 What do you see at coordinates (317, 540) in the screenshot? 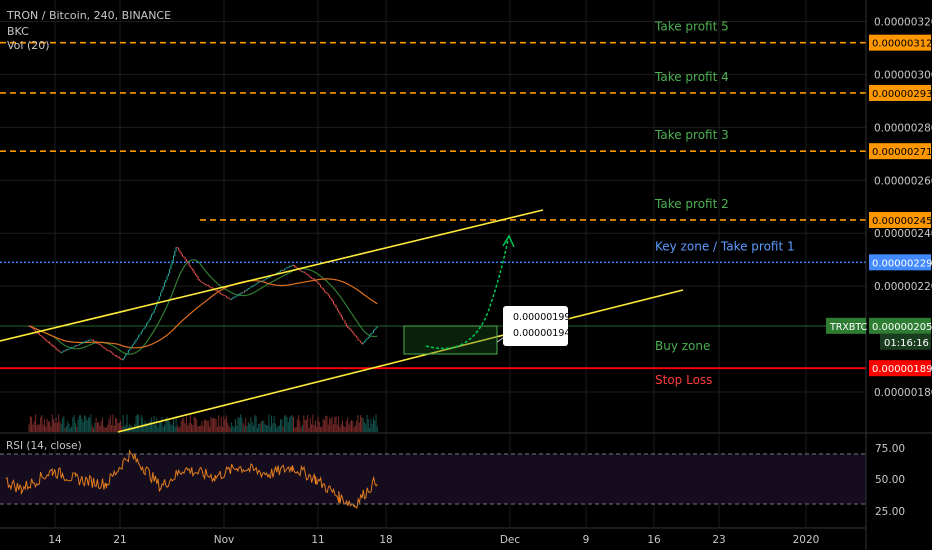
I see `time-tick: 11` at bounding box center [317, 540].